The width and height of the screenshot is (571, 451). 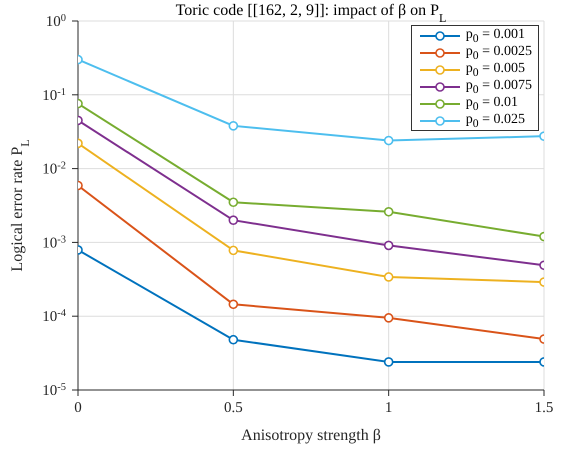 I want to click on legend-label: p$_{0}$ = 0.0025, so click(x=499, y=53).